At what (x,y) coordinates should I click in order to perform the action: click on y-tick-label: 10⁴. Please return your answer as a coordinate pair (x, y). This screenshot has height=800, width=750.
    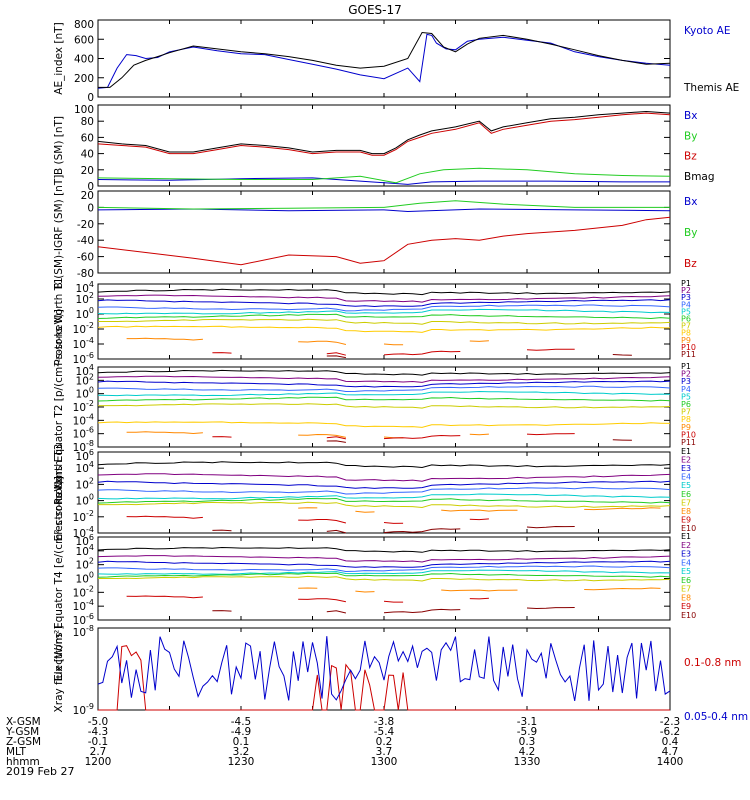
    Looking at the image, I should click on (85, 467).